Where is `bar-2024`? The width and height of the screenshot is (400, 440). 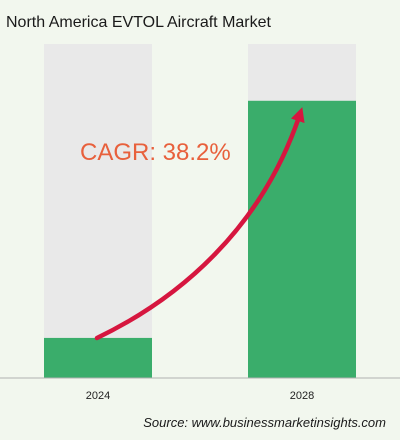 bar-2024 is located at coordinates (98, 357).